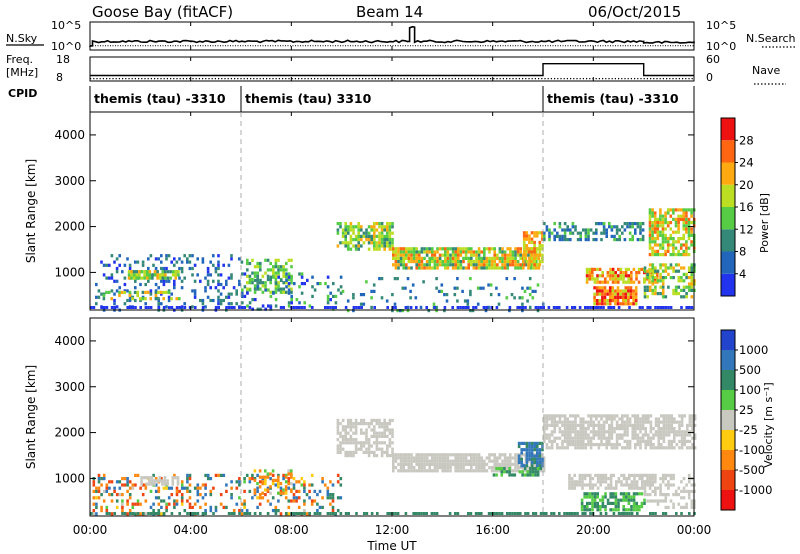 This screenshot has width=800, height=554. I want to click on power-colorbar-tick: 16, so click(746, 207).